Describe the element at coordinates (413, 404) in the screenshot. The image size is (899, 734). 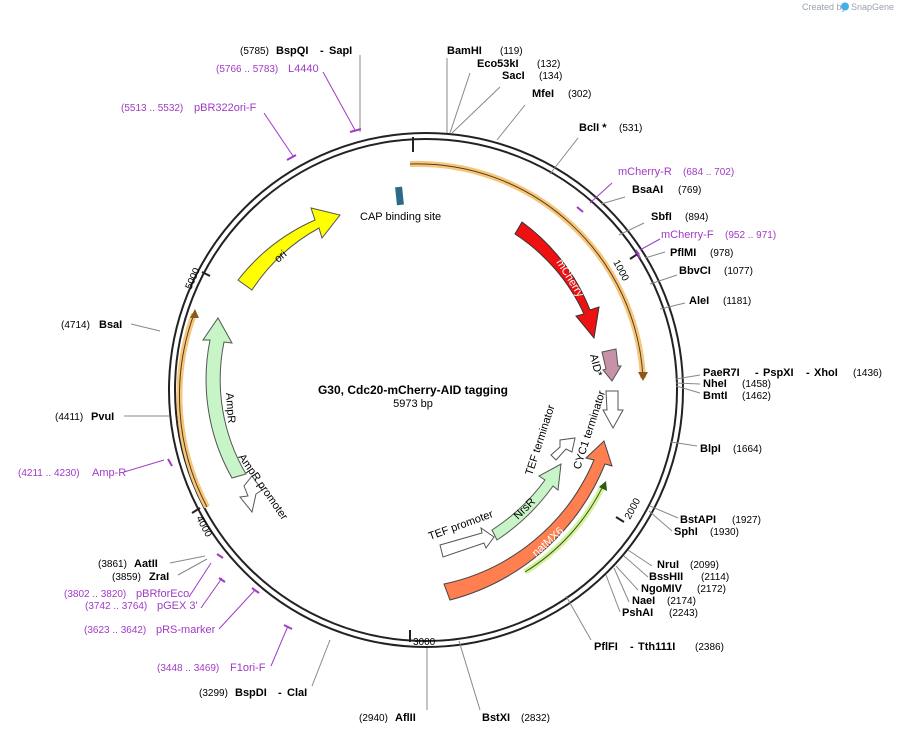
I see `plasmid-size: 5973 bp` at that location.